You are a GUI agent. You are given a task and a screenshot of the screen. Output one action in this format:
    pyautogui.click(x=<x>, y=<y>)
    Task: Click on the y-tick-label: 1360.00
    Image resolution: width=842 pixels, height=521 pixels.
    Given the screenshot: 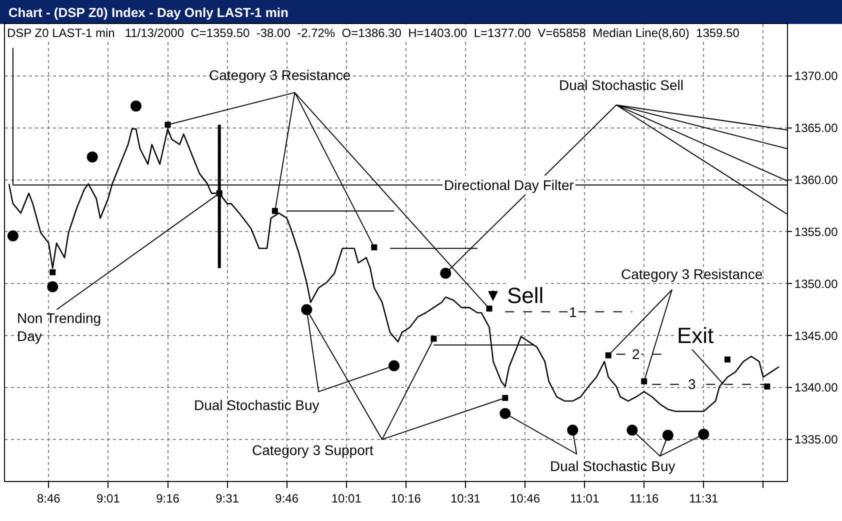 What is the action you would take?
    pyautogui.click(x=816, y=180)
    